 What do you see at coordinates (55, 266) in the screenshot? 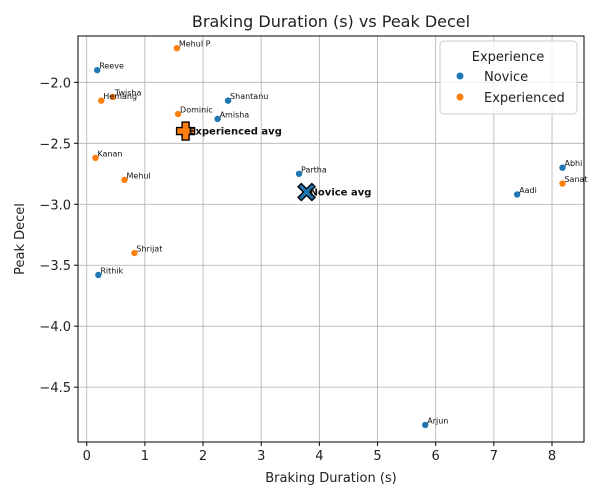
I see `y-tick-label: −3.5` at bounding box center [55, 266].